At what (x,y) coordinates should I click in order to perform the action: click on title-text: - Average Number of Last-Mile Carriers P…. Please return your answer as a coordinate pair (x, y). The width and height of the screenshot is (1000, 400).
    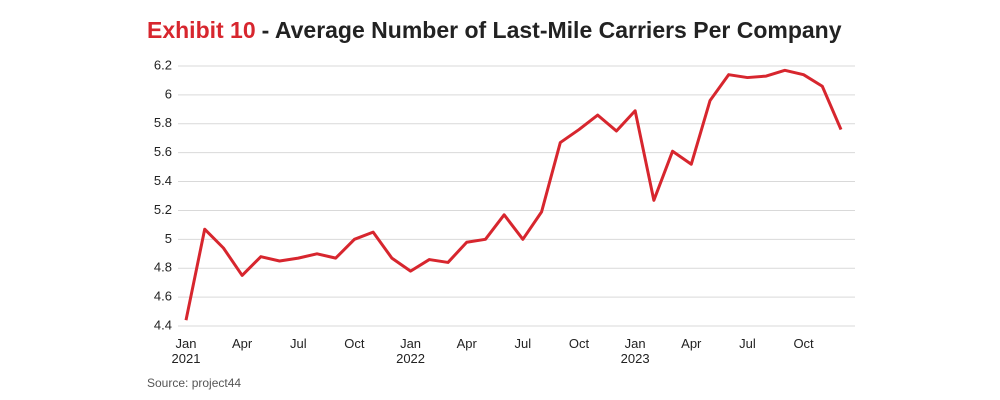
    Looking at the image, I should click on (552, 30).